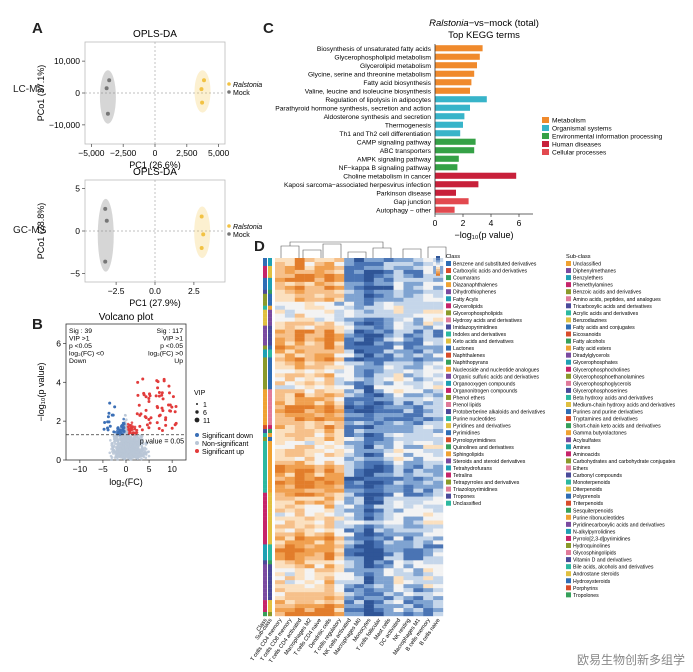  Describe the element at coordinates (587, 497) in the screenshot. I see `legend-subclass-label: Polyprenols` at that location.